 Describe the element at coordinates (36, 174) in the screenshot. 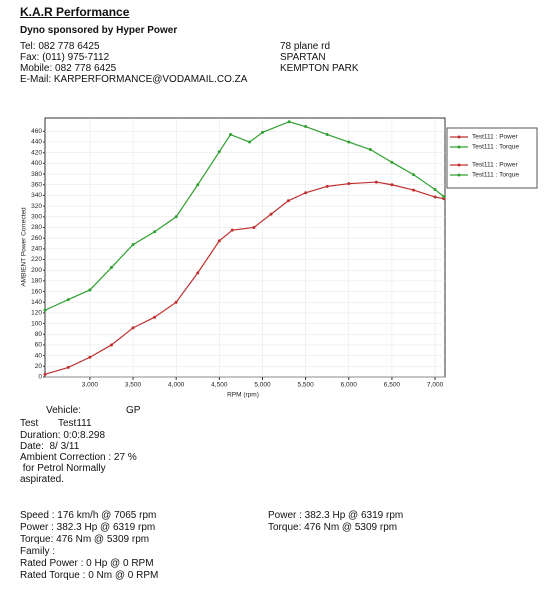

I see `y-tick-label: 380` at that location.